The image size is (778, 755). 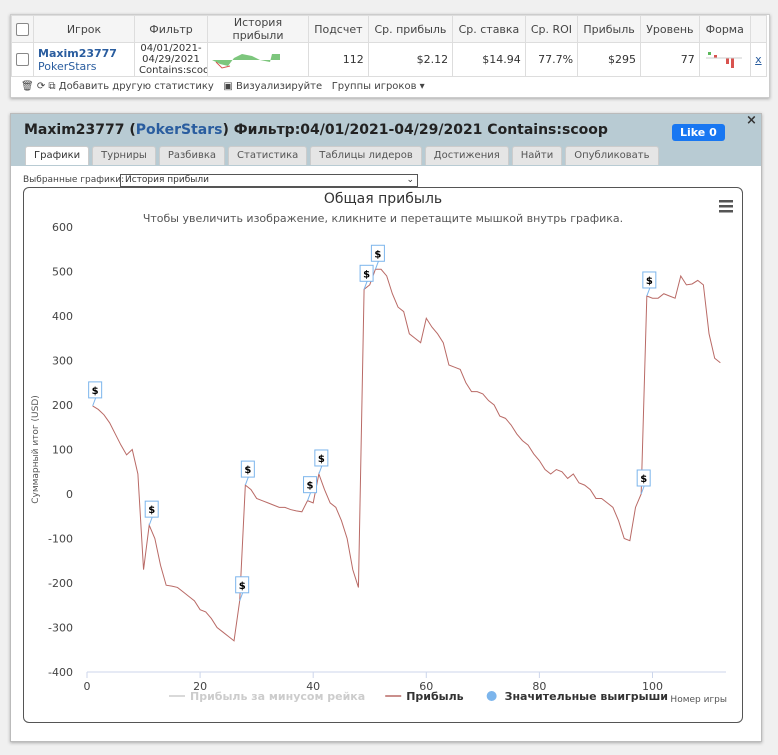 What do you see at coordinates (466, 155) in the screenshot?
I see `tab: Достижения` at bounding box center [466, 155].